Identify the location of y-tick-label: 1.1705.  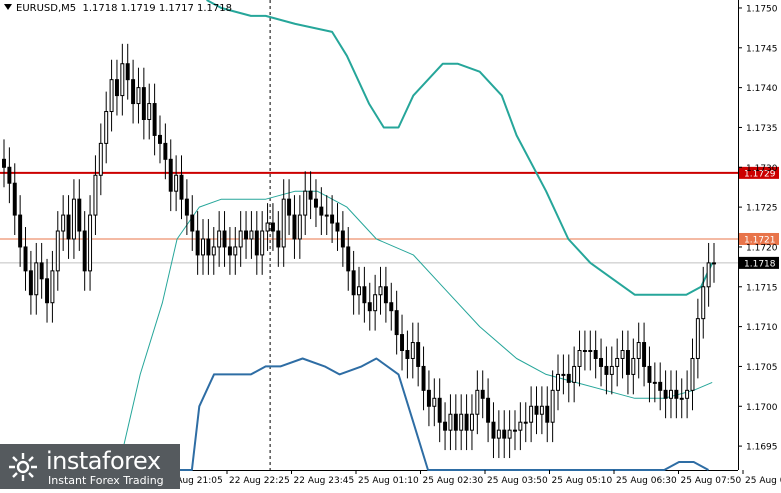
(762, 368).